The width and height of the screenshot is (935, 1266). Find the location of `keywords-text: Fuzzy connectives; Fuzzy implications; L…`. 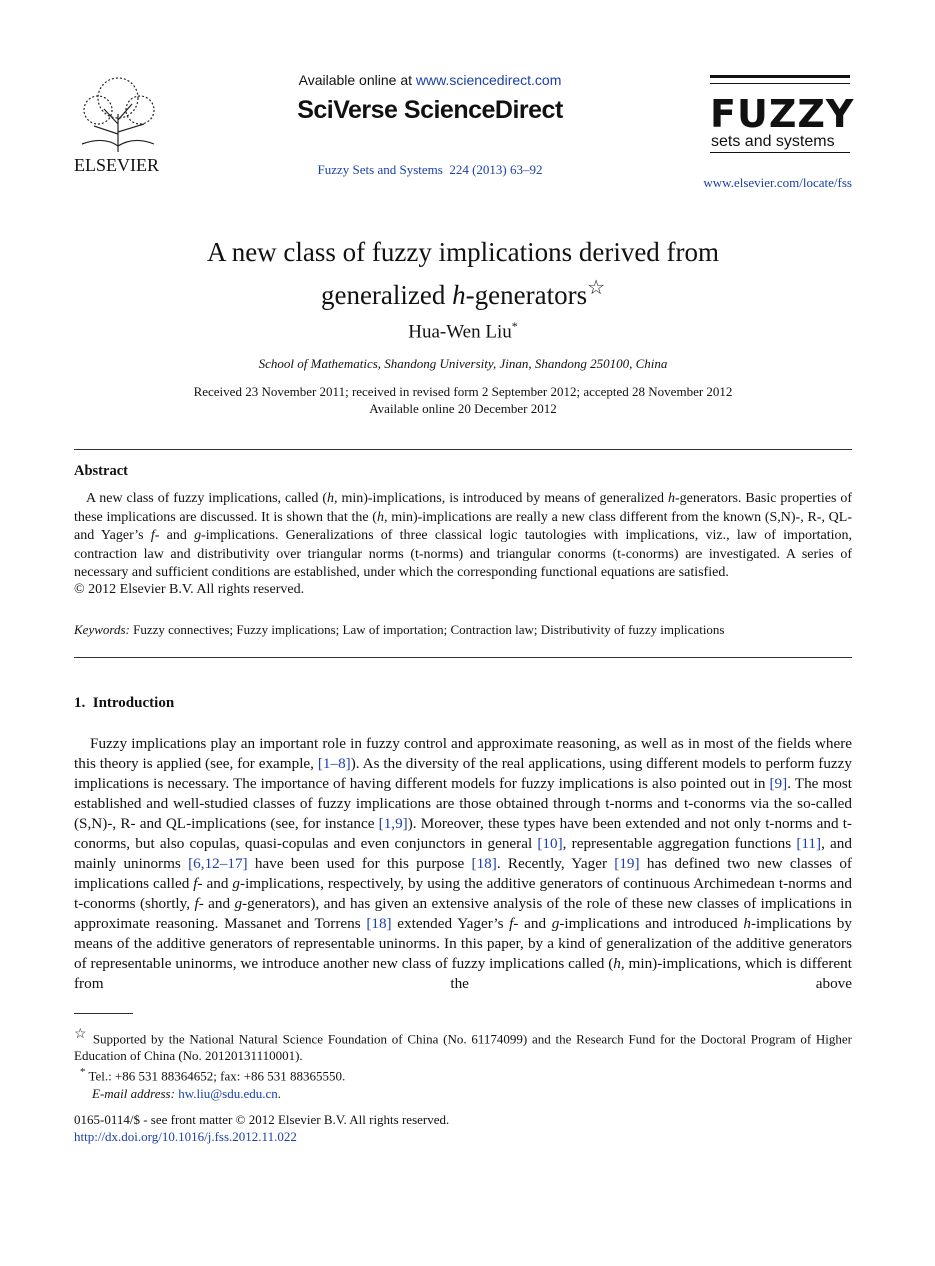

keywords-text: Fuzzy connectives; Fuzzy implications; L… is located at coordinates (429, 629).